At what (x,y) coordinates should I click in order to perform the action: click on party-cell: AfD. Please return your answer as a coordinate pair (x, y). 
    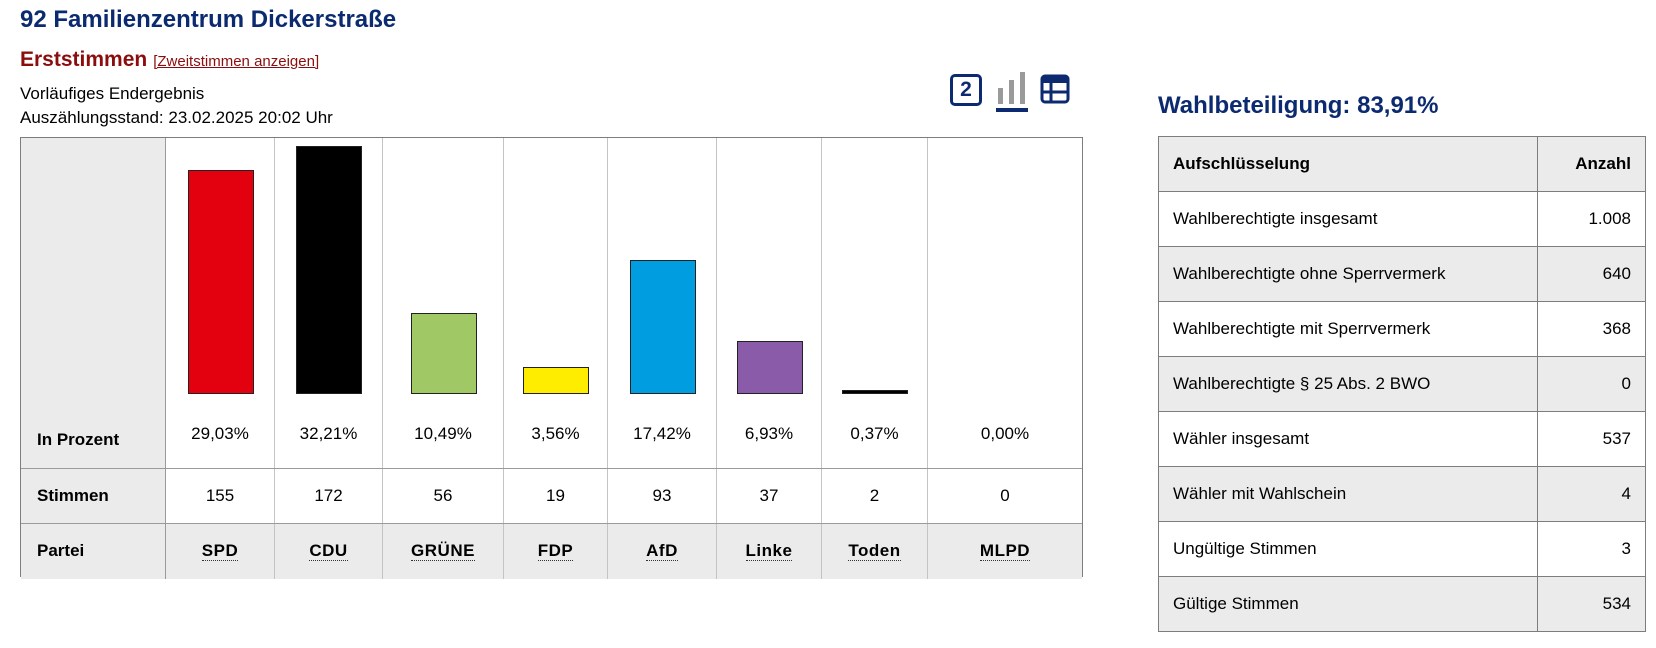
    Looking at the image, I should click on (662, 551).